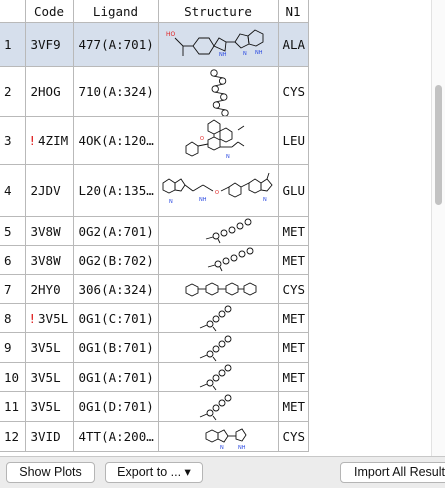  Describe the element at coordinates (154, 348) in the screenshot. I see `table-row: 9 3V5L 0G1(B:701) MET` at that location.